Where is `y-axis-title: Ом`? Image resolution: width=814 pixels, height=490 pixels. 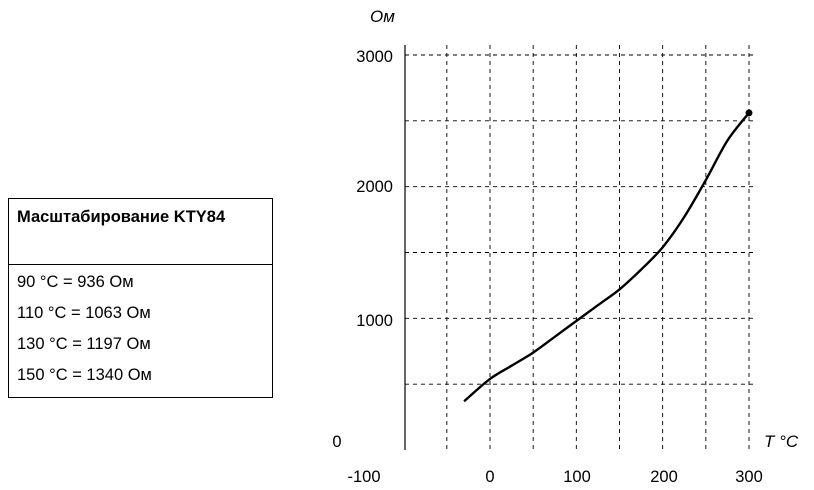 y-axis-title: Ом is located at coordinates (382, 16).